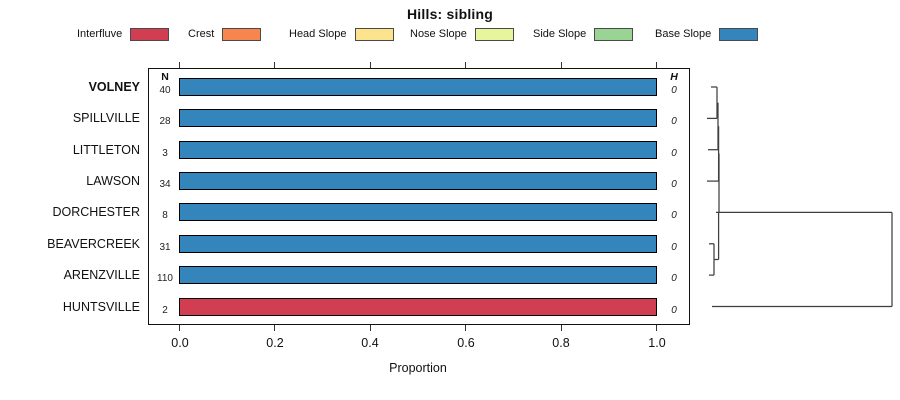 This screenshot has height=400, width=900. I want to click on h-column-header: H, so click(674, 77).